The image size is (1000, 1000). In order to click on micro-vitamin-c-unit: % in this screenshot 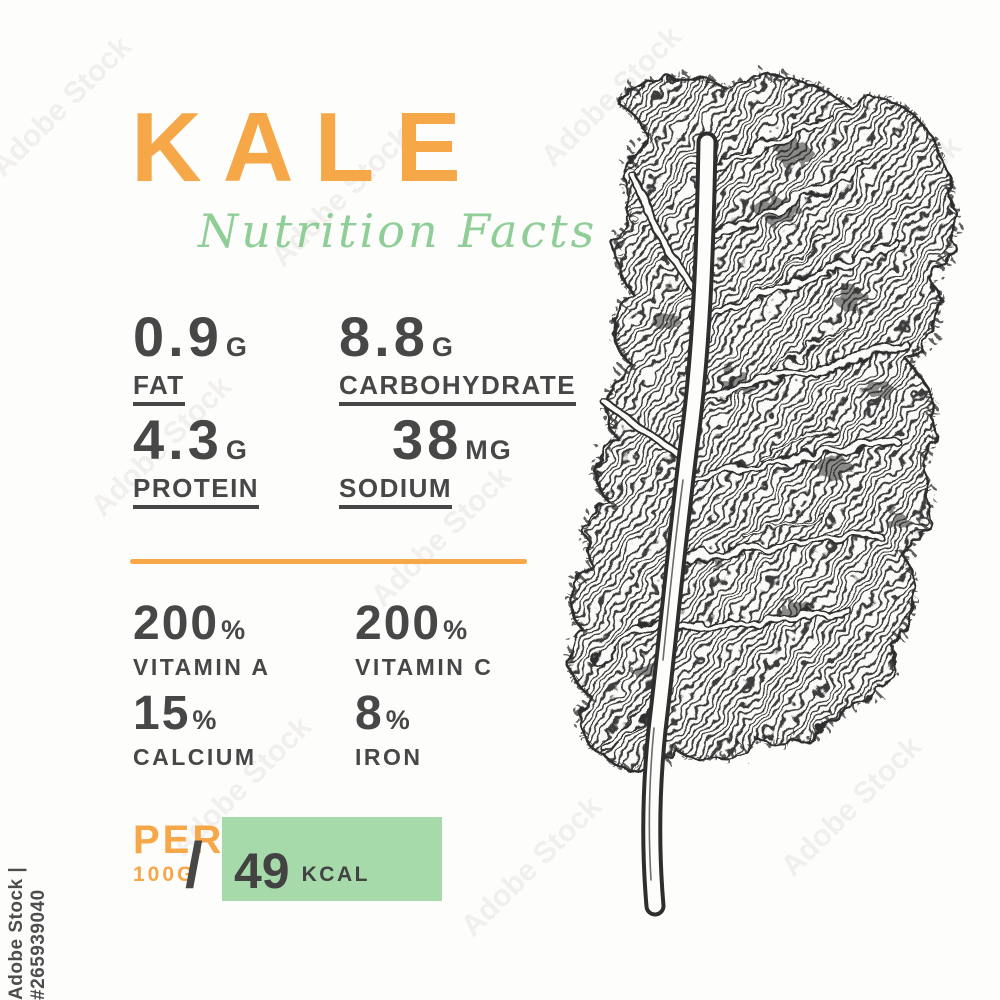, I will do `click(455, 630)`.